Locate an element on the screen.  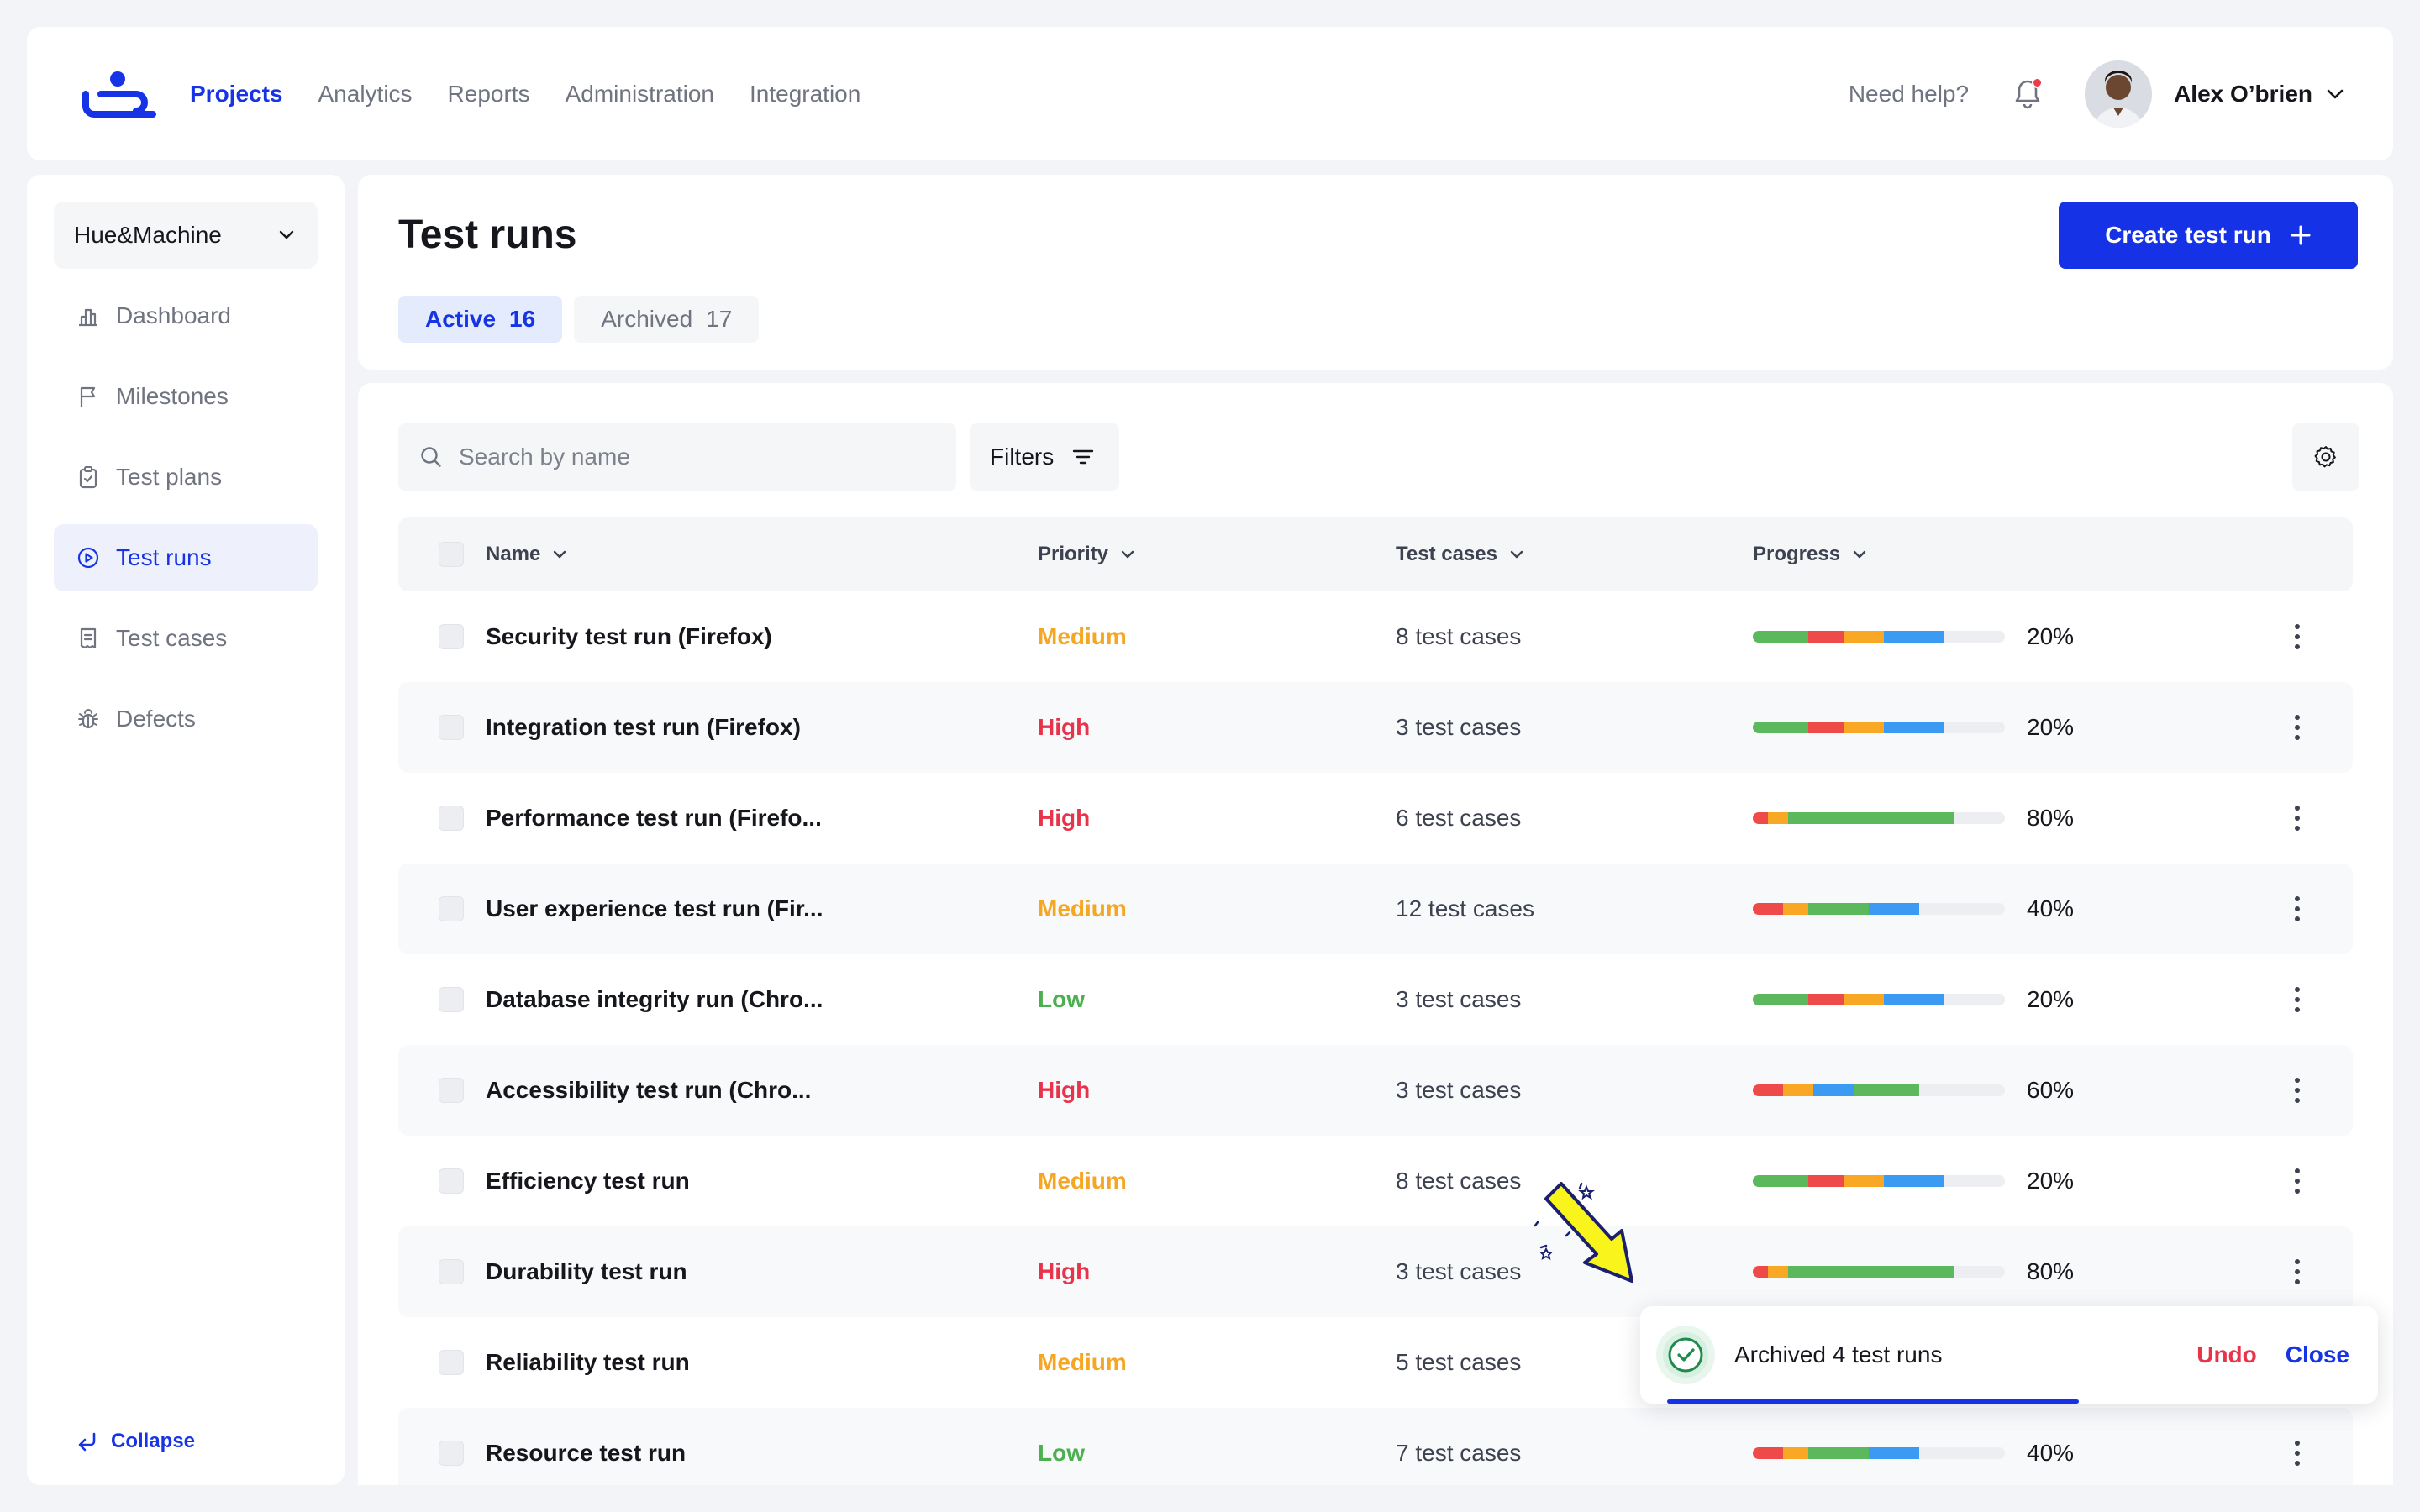
undo-button: Undo is located at coordinates (2226, 1354).